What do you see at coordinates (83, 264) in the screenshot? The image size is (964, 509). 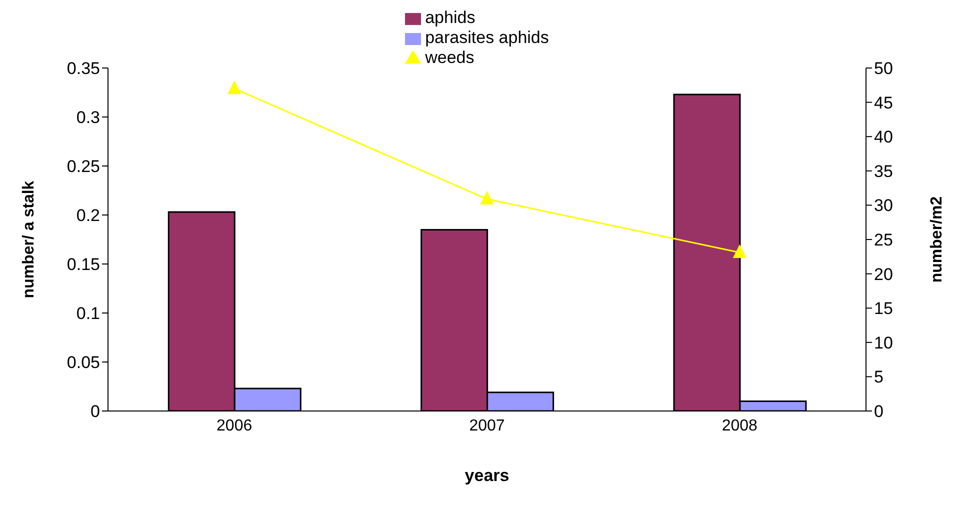 I see `y-tick-label: 0.15` at bounding box center [83, 264].